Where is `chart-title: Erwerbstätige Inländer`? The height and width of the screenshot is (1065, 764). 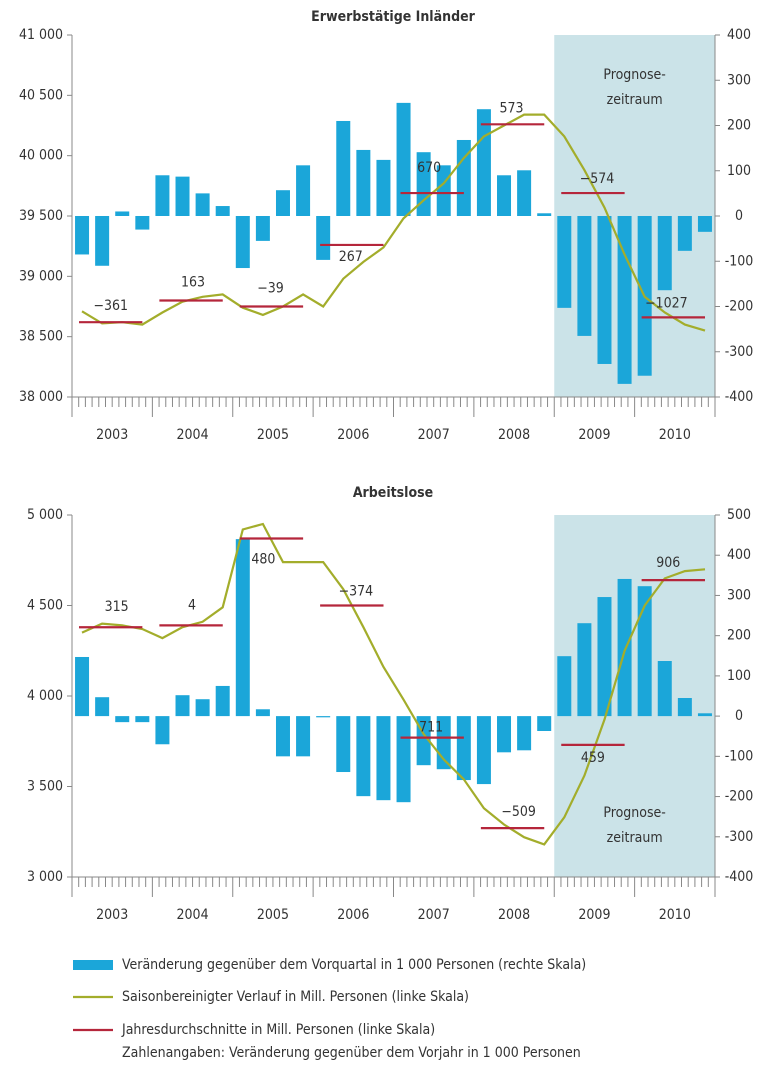 chart-title: Erwerbstätige Inländer is located at coordinates (393, 17).